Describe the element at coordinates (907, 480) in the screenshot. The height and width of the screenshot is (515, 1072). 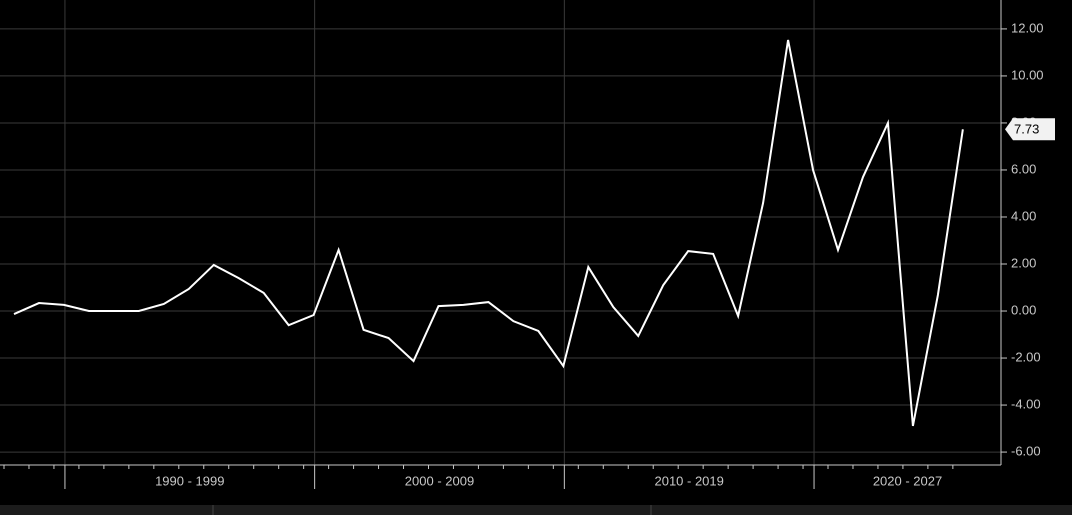
I see `x-group-label: 2020 - 2027` at that location.